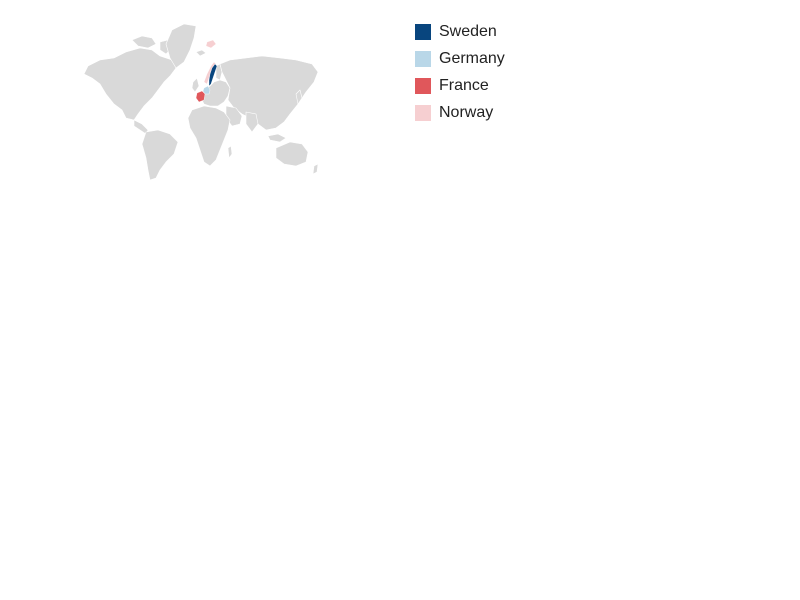  What do you see at coordinates (423, 31) in the screenshot?
I see `legend-swatch-sweden` at bounding box center [423, 31].